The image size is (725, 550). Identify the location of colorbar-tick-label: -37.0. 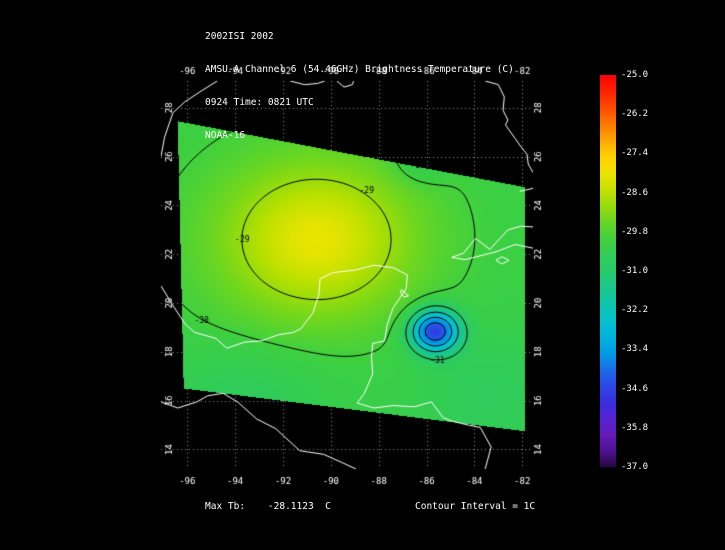
(635, 467).